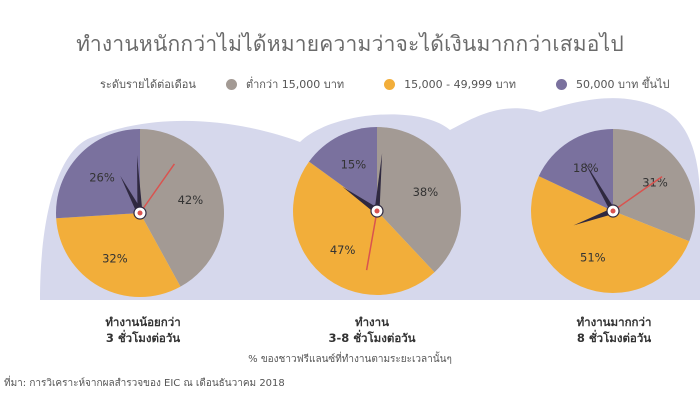  Describe the element at coordinates (614, 322) in the screenshot. I see `category-line: ทำงานมากกว่า` at that location.